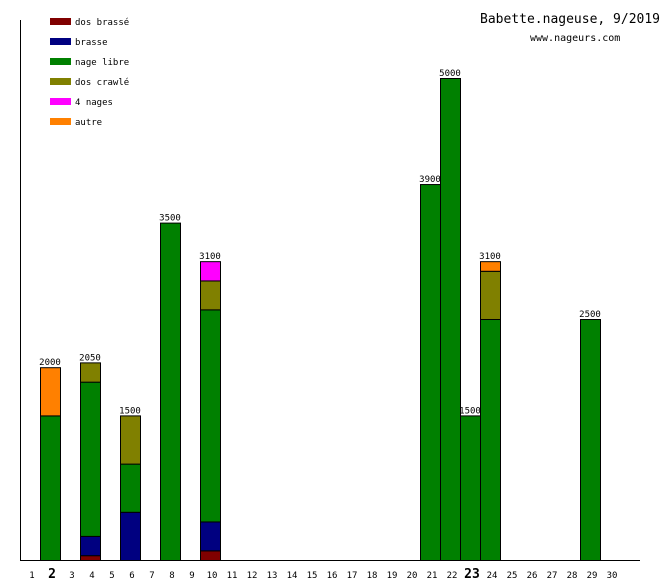 This screenshot has height=580, width=660. I want to click on x-tick-label: 24, so click(492, 575).